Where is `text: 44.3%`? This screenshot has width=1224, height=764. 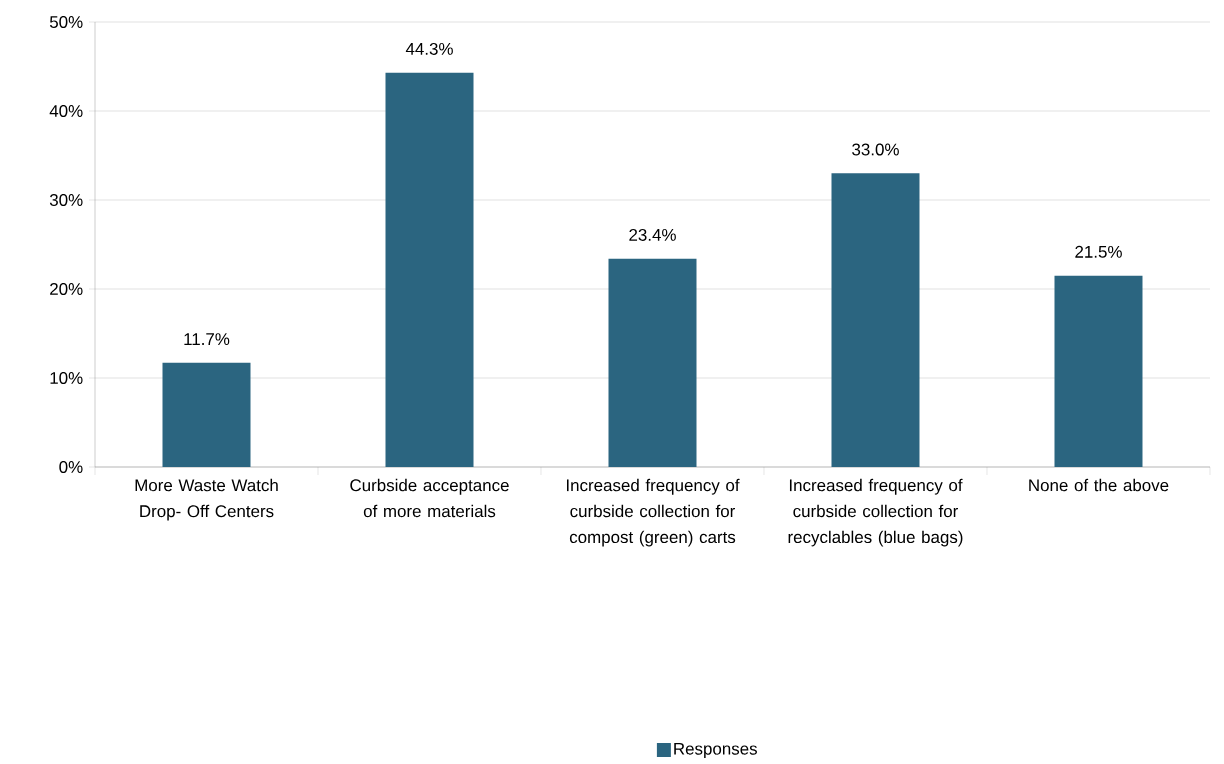
text: 44.3% is located at coordinates (429, 48).